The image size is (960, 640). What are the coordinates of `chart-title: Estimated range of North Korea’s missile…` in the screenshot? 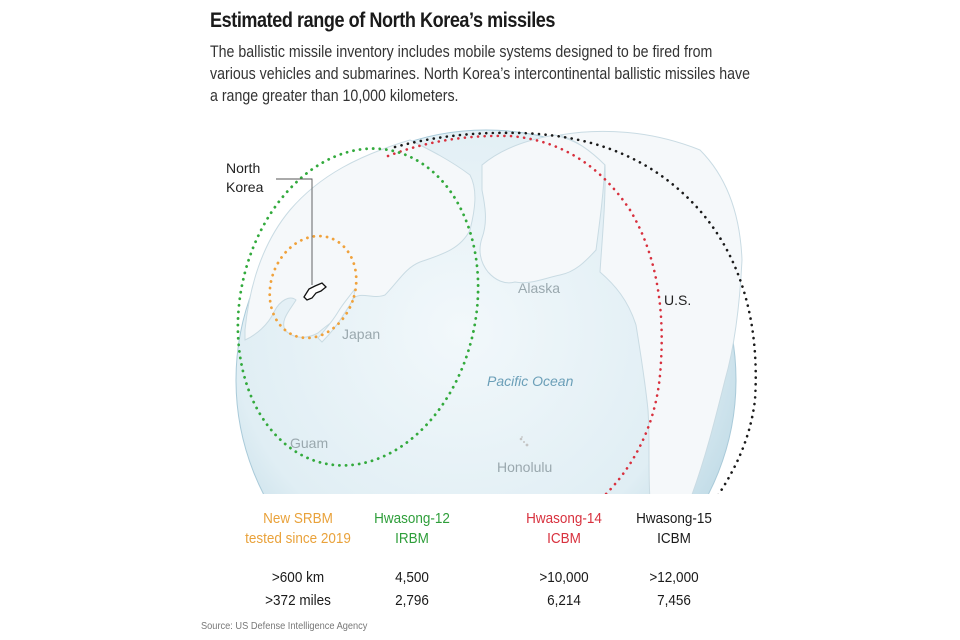 It's located at (383, 20).